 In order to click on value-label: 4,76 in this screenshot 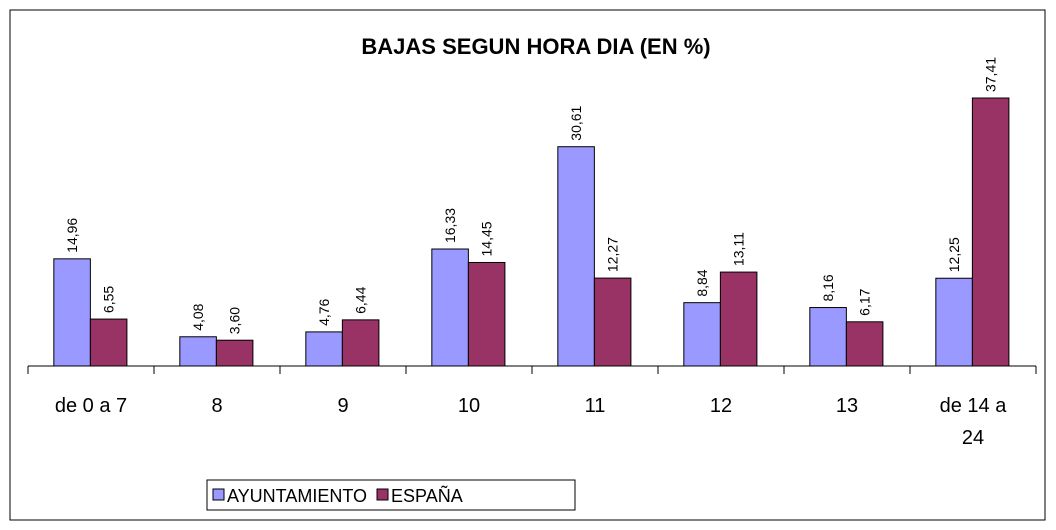, I will do `click(324, 311)`.